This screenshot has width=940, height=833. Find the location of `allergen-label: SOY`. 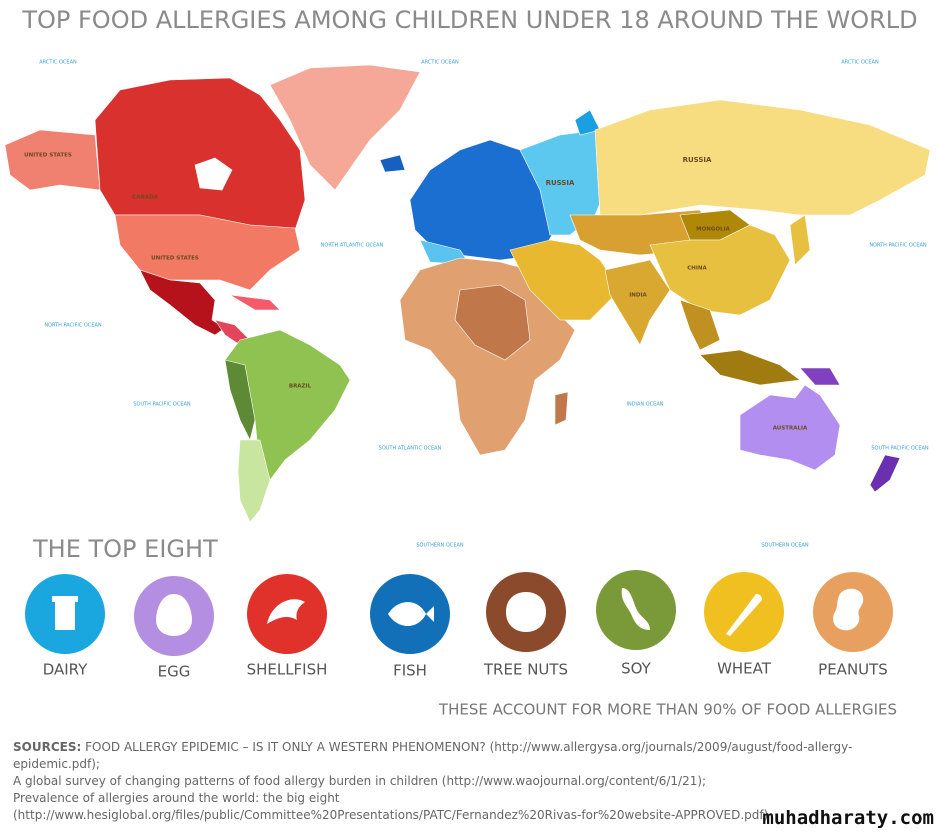

allergen-label: SOY is located at coordinates (636, 669).